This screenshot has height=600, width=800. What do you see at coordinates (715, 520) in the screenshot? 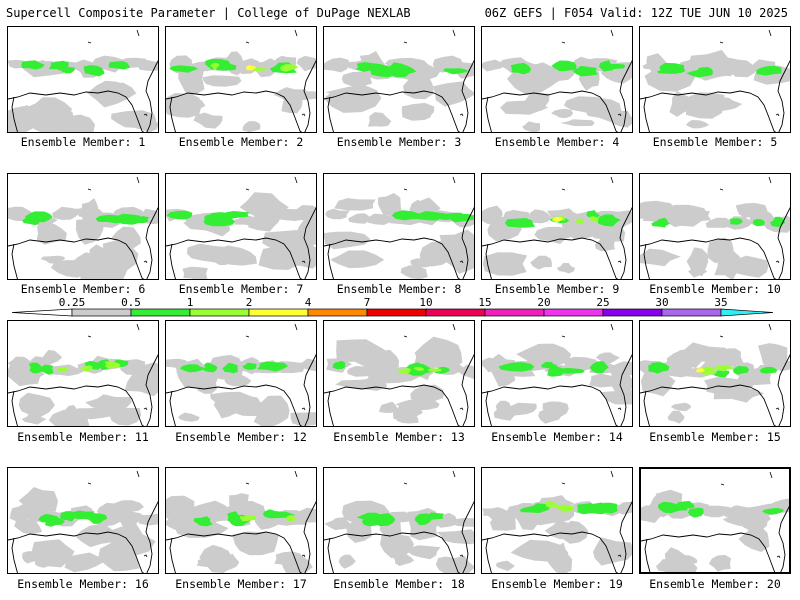
I see `ensemble-member-20-panel` at bounding box center [715, 520].